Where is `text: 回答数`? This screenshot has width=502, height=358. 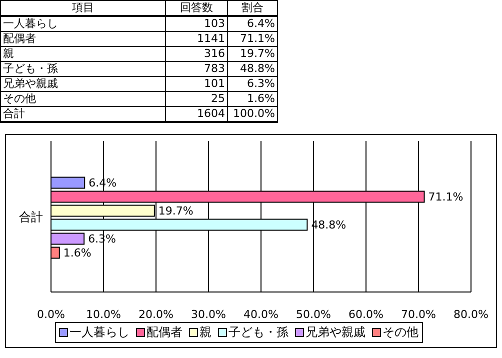
text: 回答数 is located at coordinates (197, 8).